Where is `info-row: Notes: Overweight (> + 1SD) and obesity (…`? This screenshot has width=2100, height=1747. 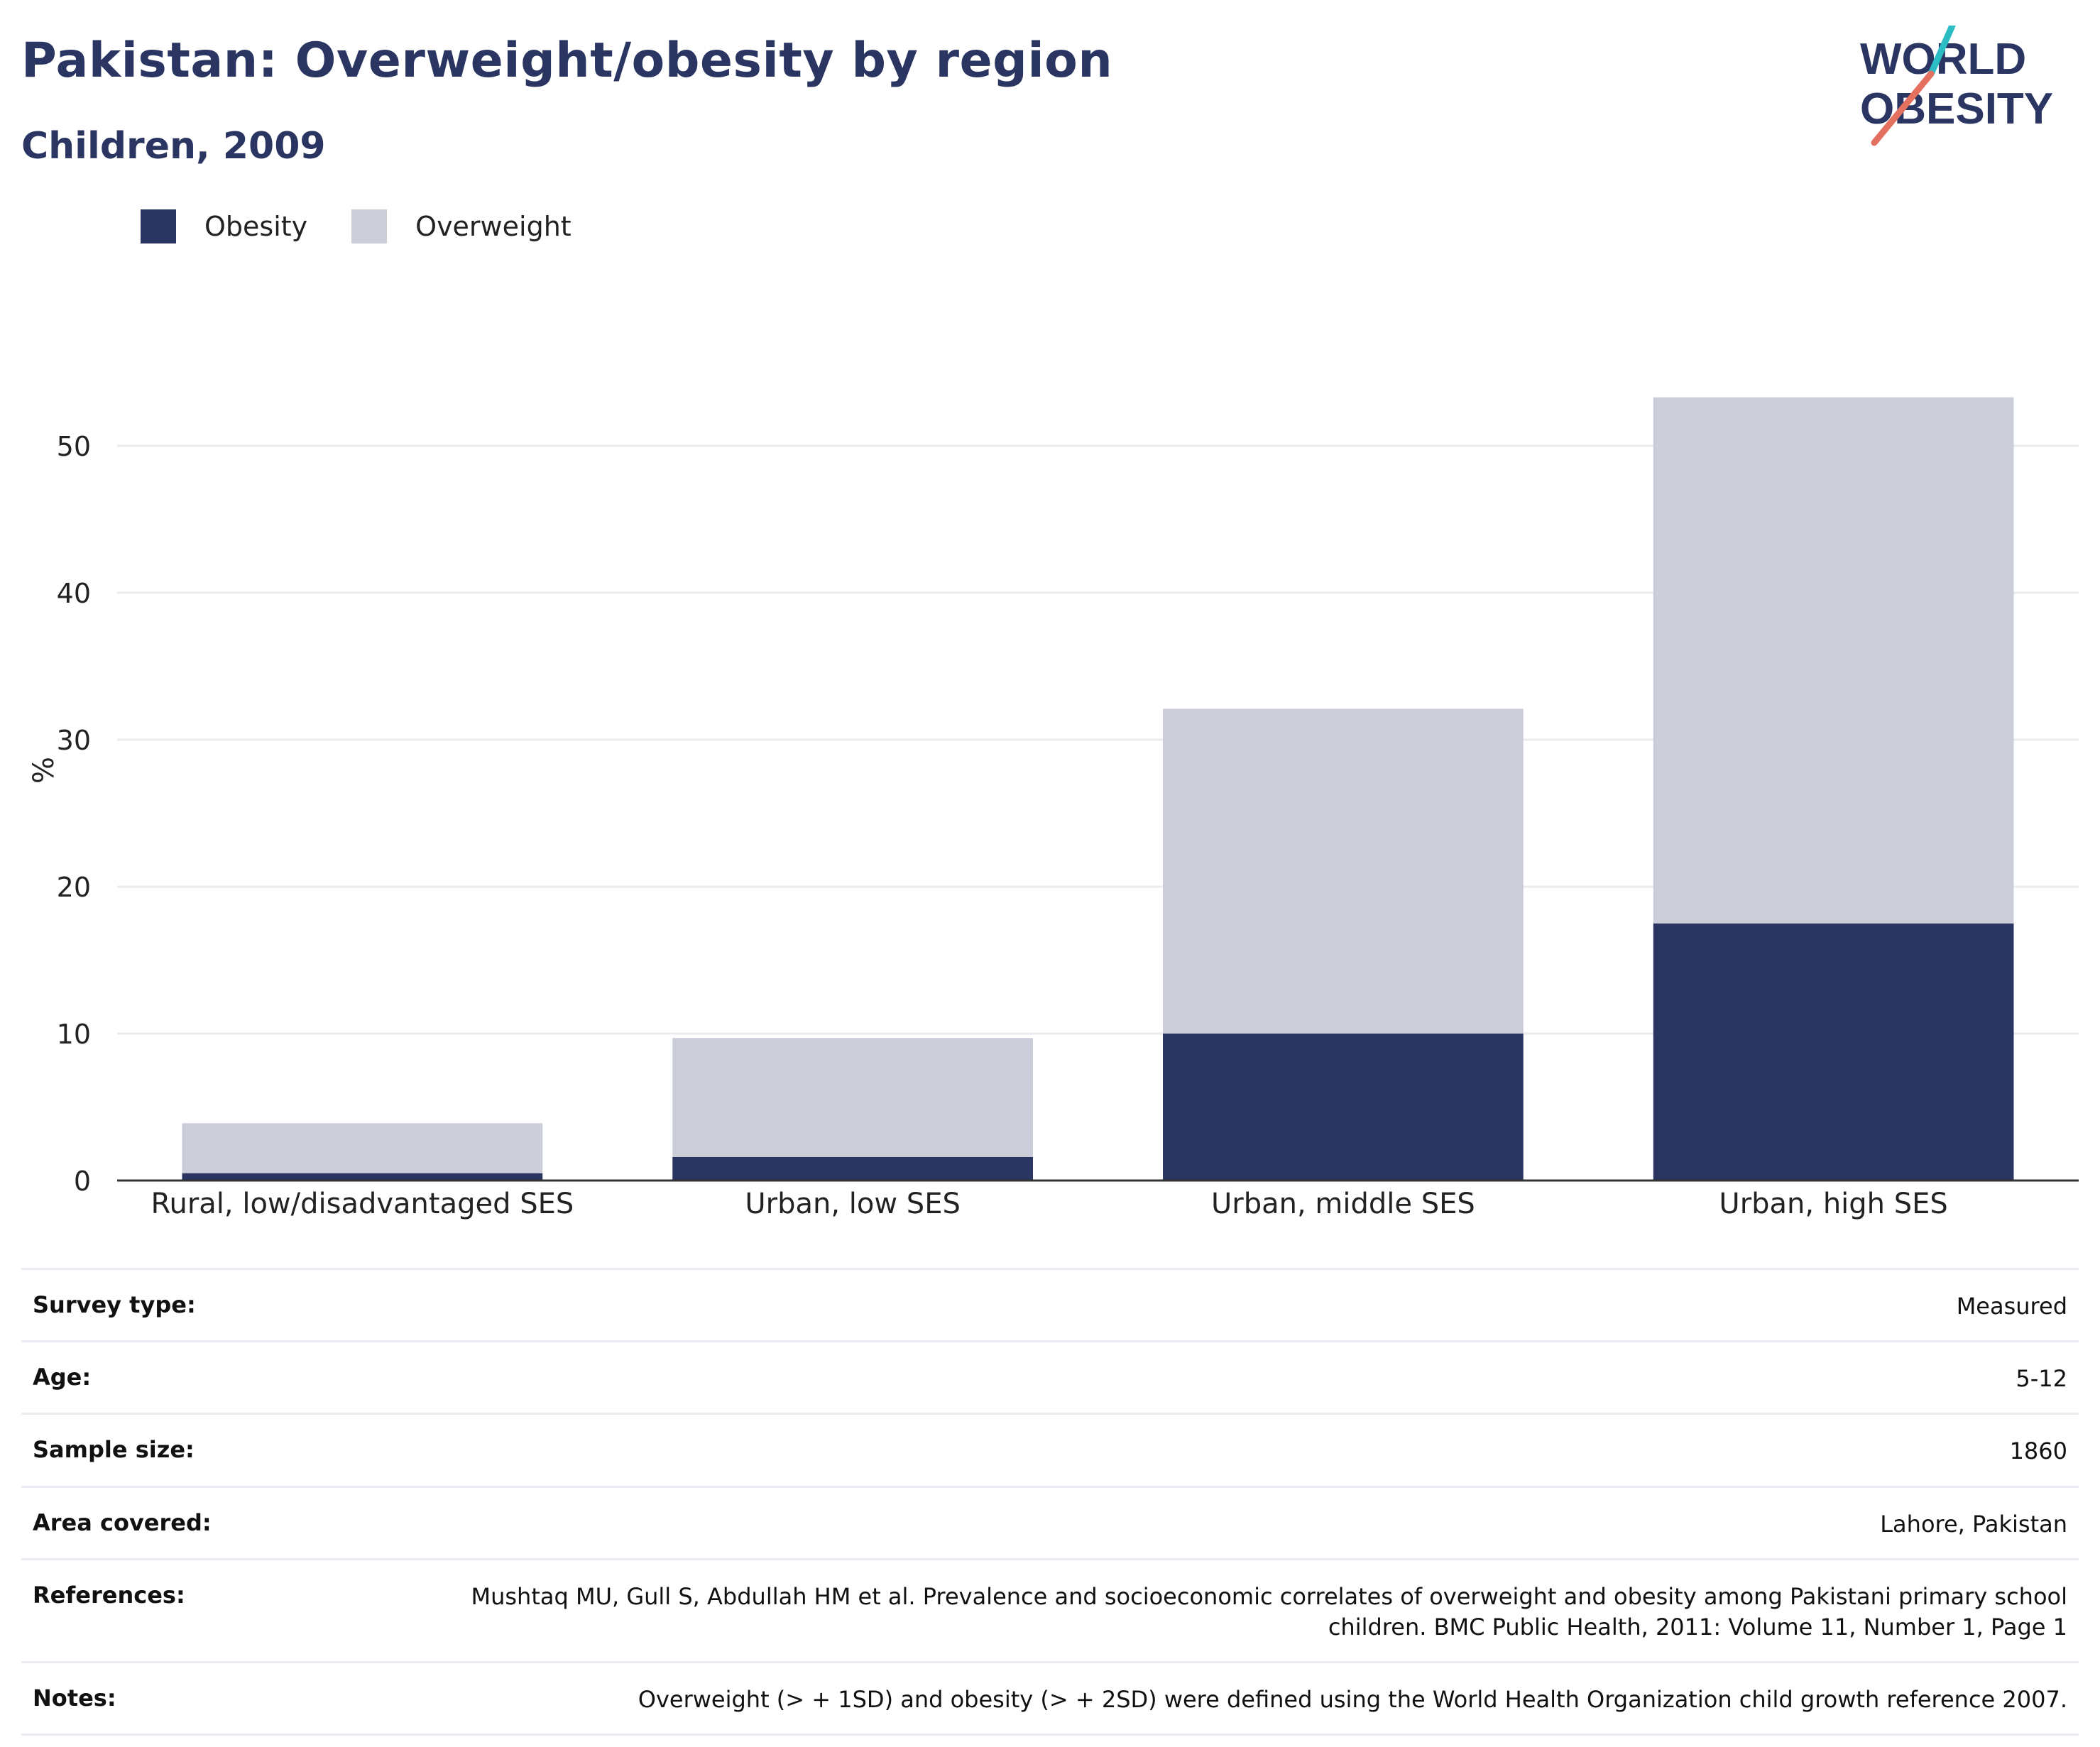 info-row: Notes: Overweight (> + 1SD) and obesity (… is located at coordinates (1050, 1699).